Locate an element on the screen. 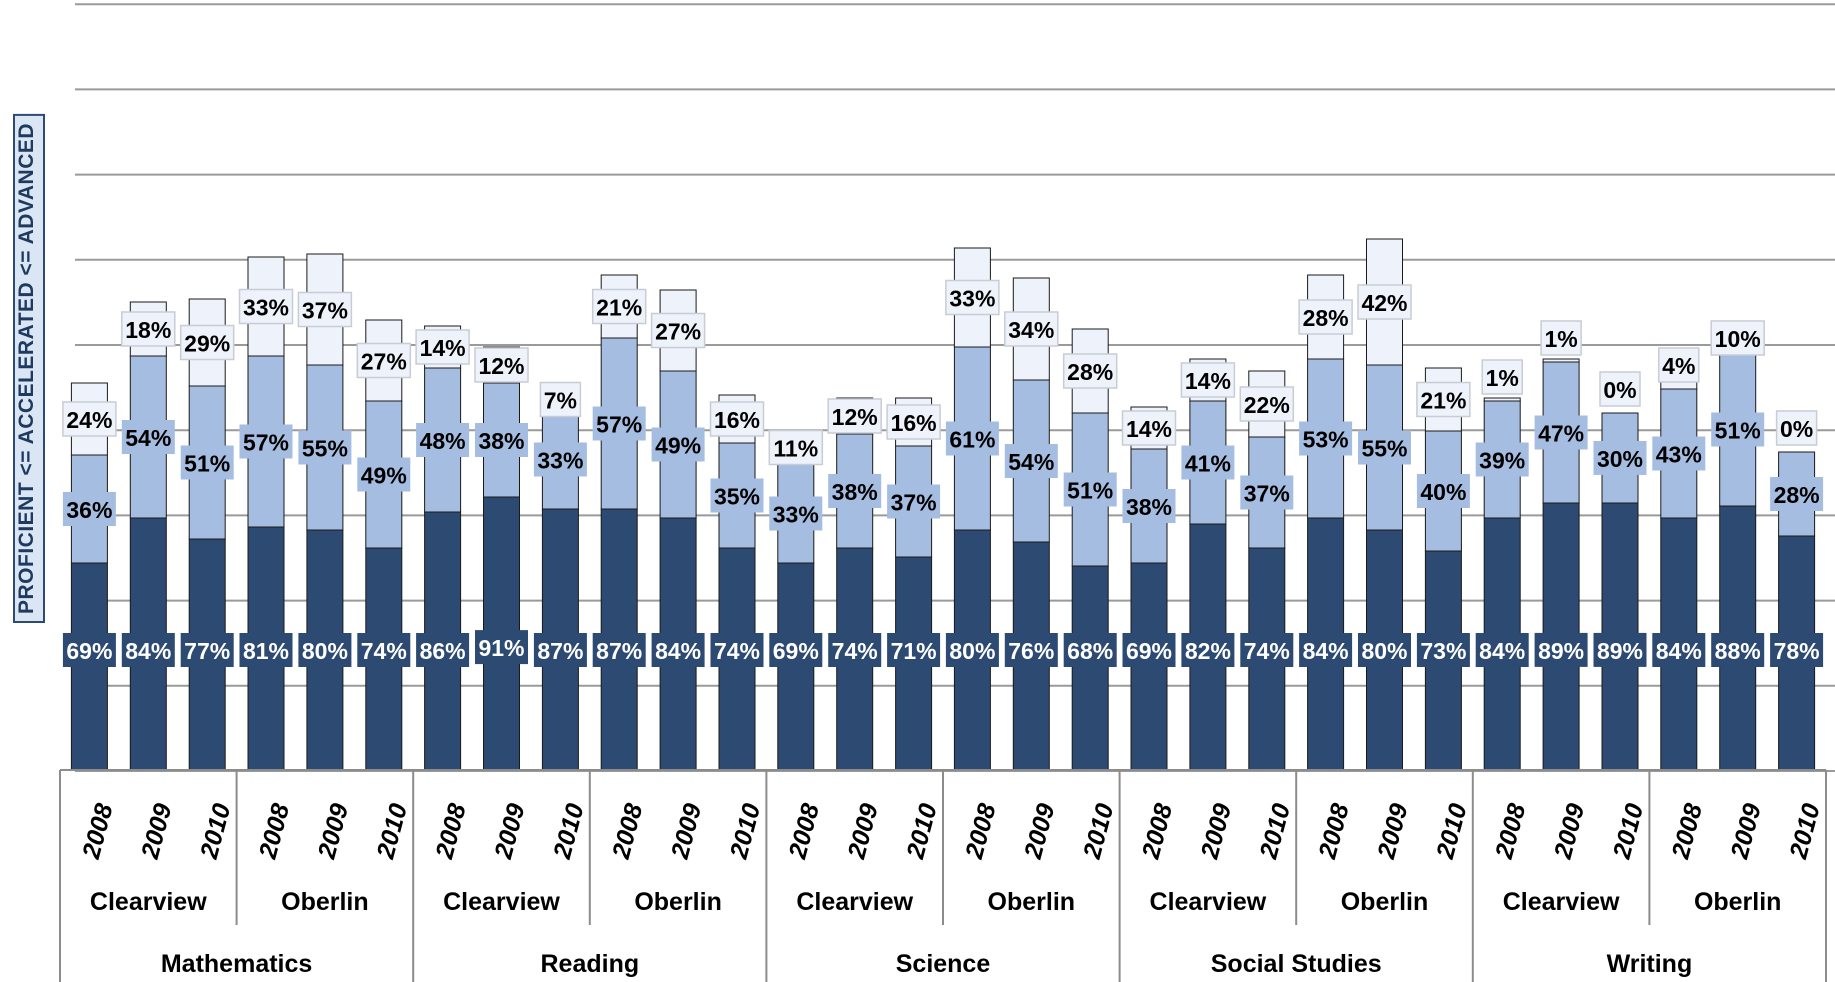 The height and width of the screenshot is (982, 1835). label-accelerated-text: 40% is located at coordinates (1443, 492).